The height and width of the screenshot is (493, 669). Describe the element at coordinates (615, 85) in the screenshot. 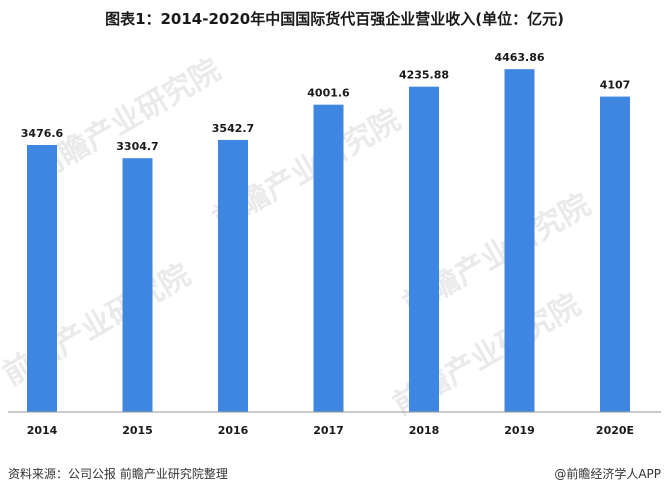

I see `data-label-2020E: 4107` at that location.